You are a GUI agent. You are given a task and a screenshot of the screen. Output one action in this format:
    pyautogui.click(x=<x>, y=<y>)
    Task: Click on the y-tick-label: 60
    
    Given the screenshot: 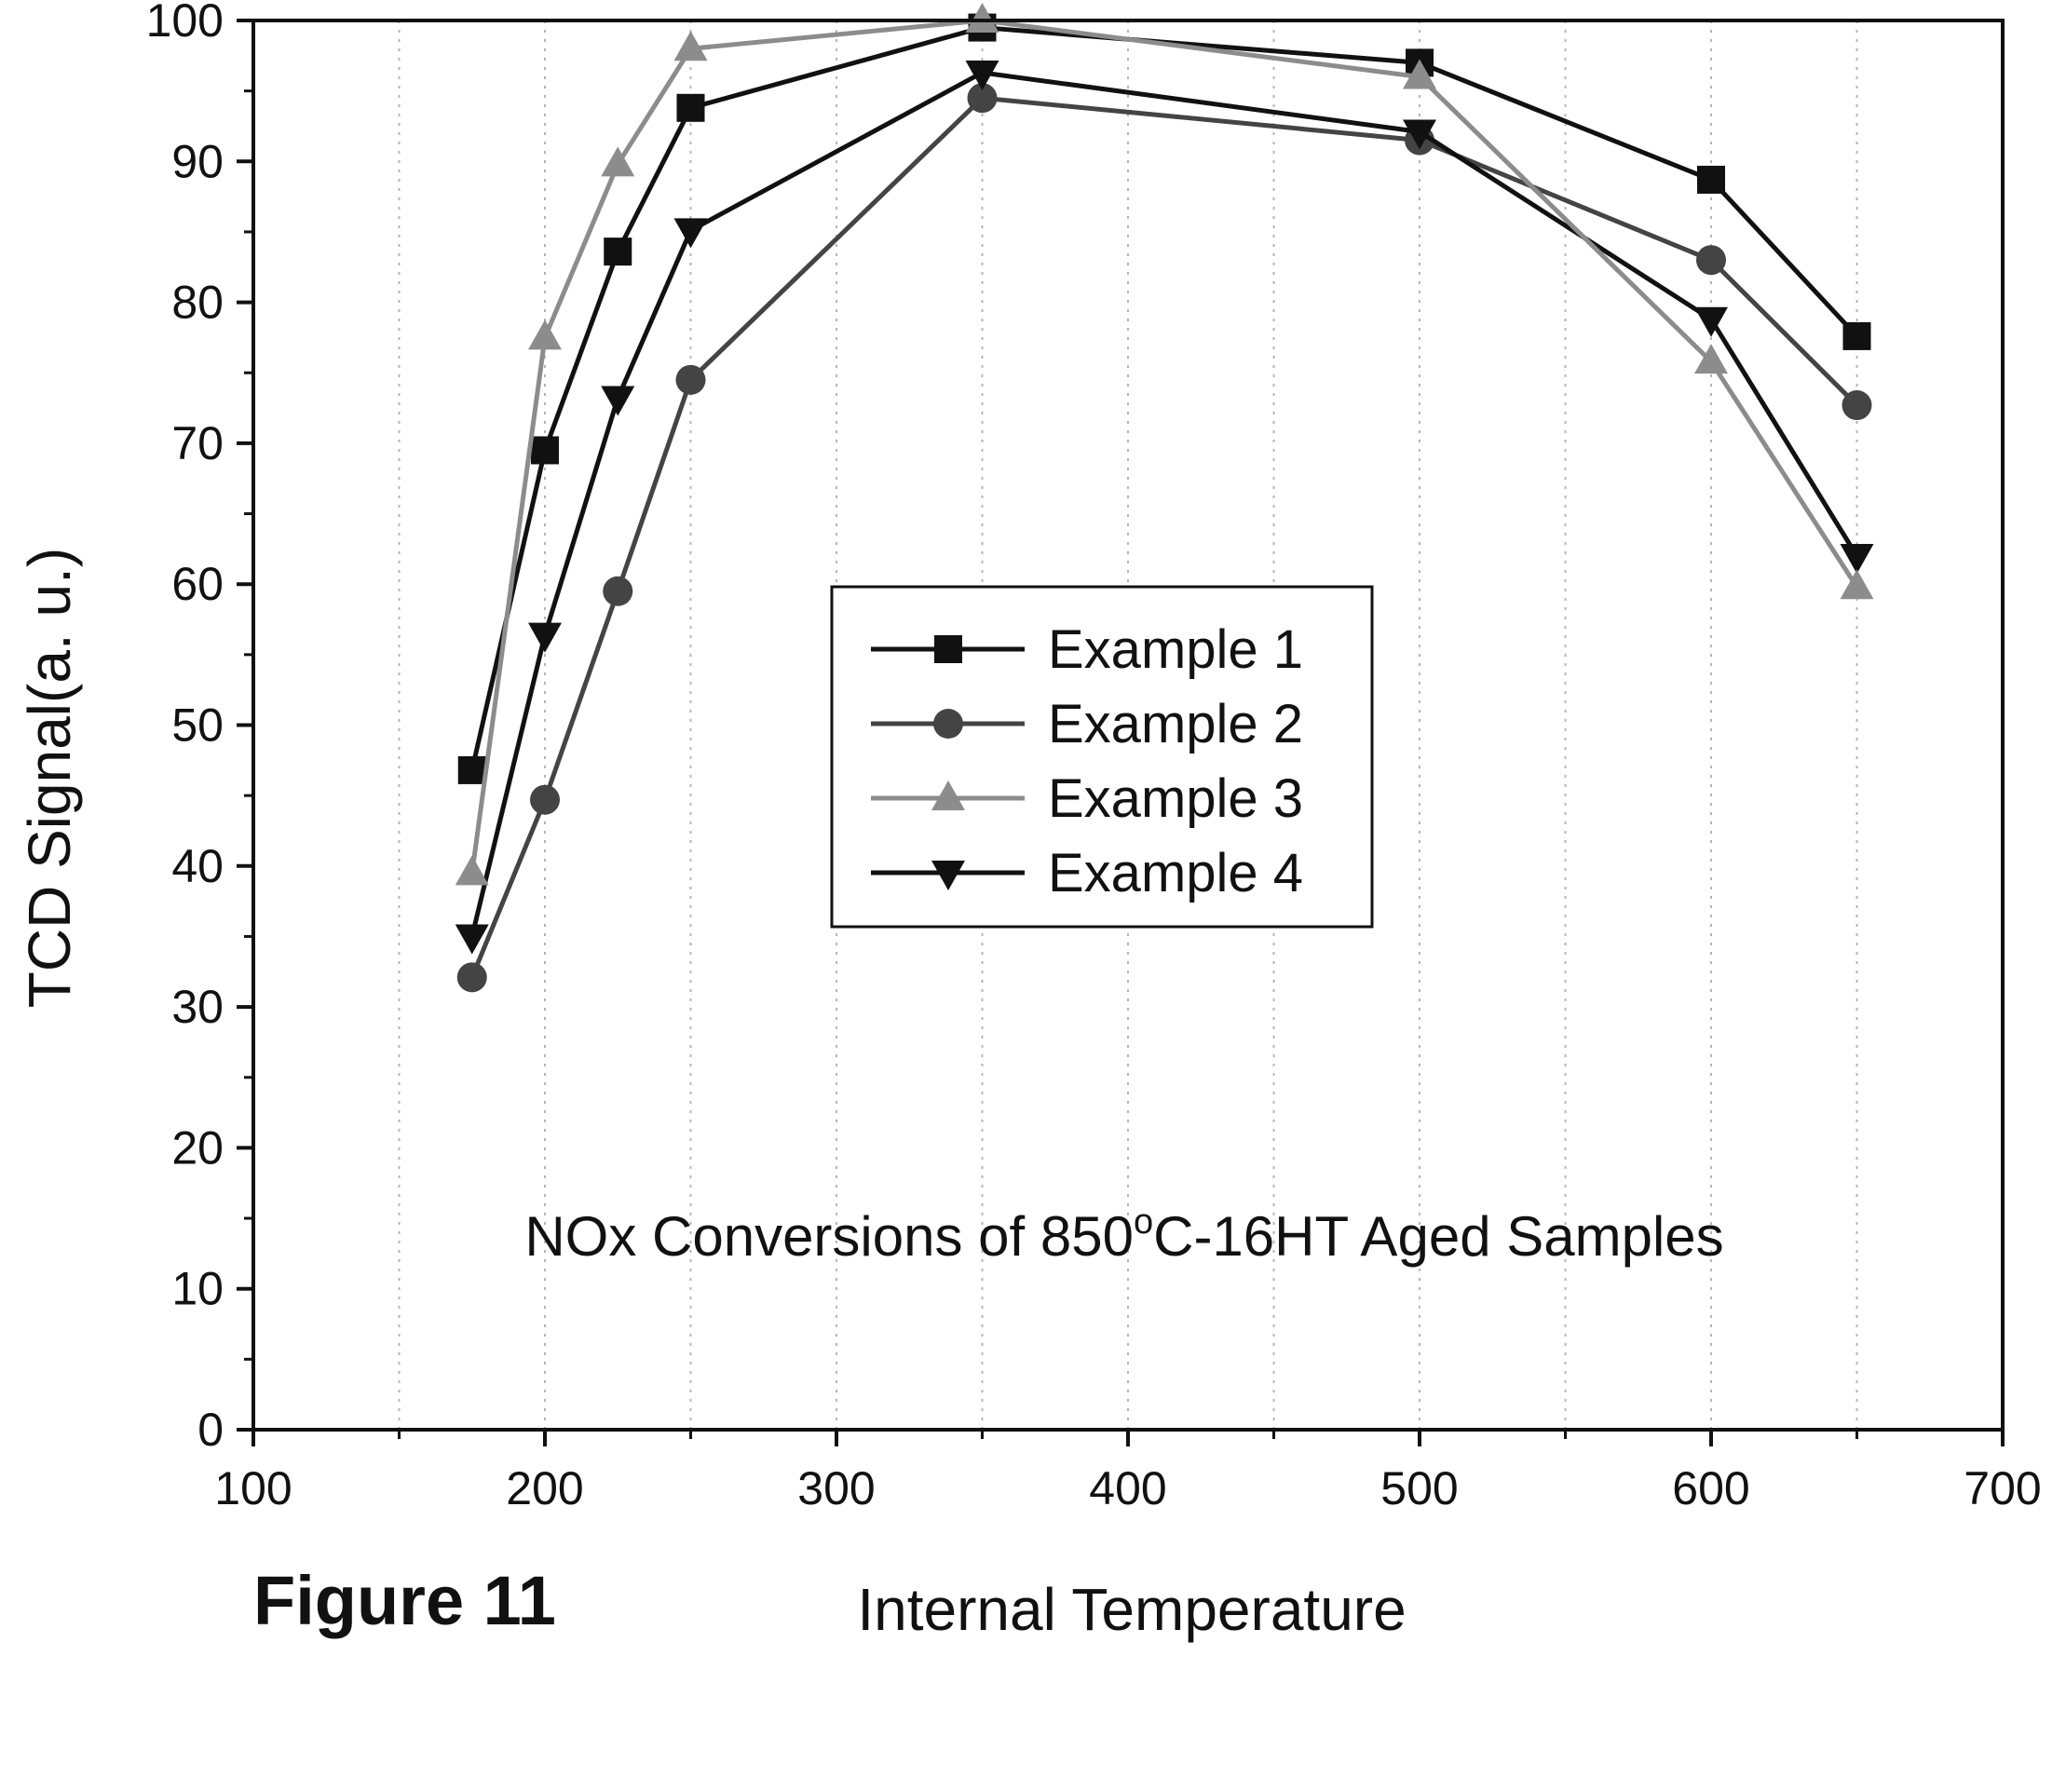 What is the action you would take?
    pyautogui.click(x=198, y=584)
    